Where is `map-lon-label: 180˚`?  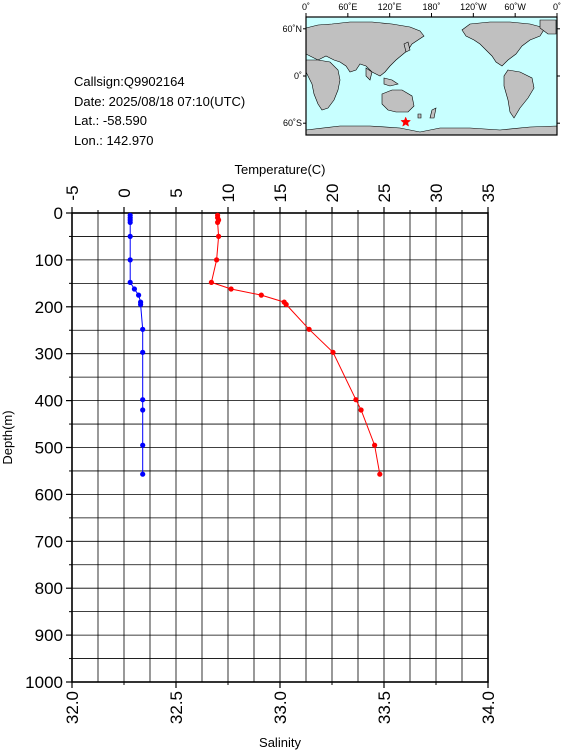
map-lon-label: 180˚ is located at coordinates (431, 7).